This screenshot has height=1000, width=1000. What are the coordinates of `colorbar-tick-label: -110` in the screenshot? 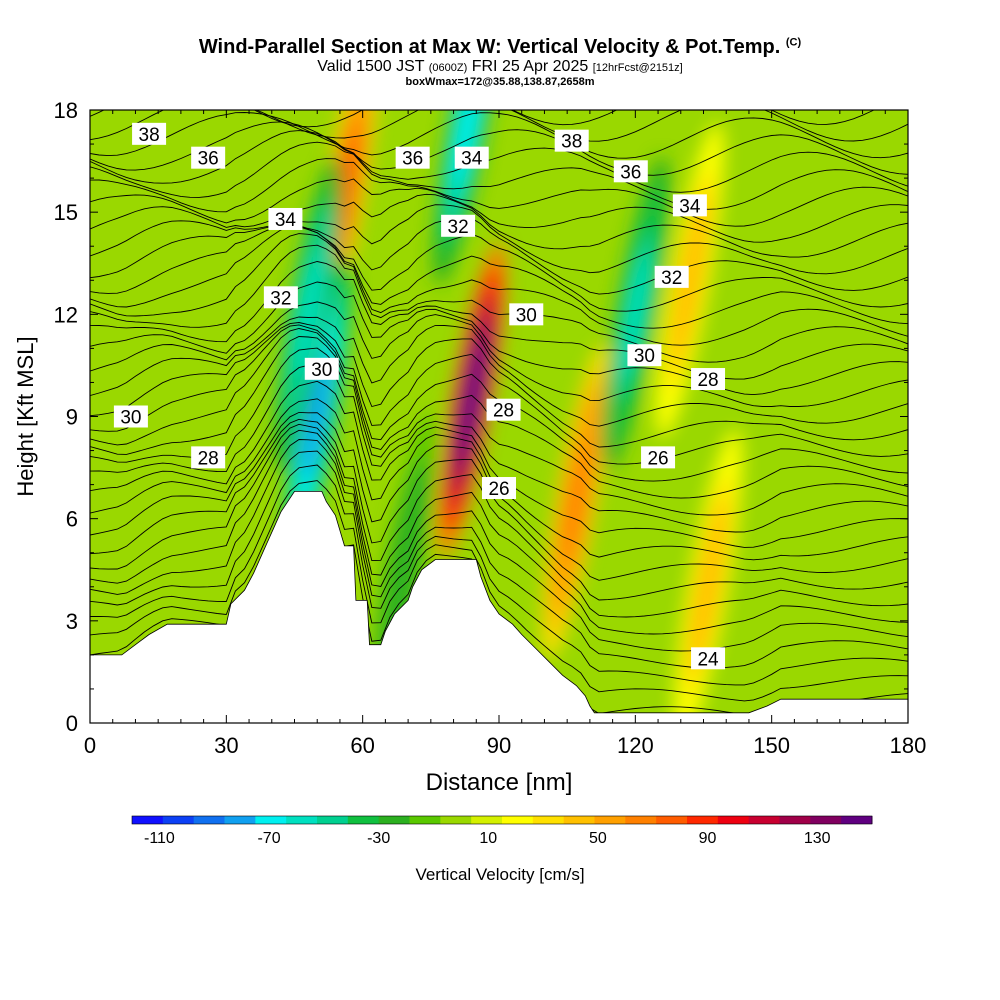 It's located at (159, 838).